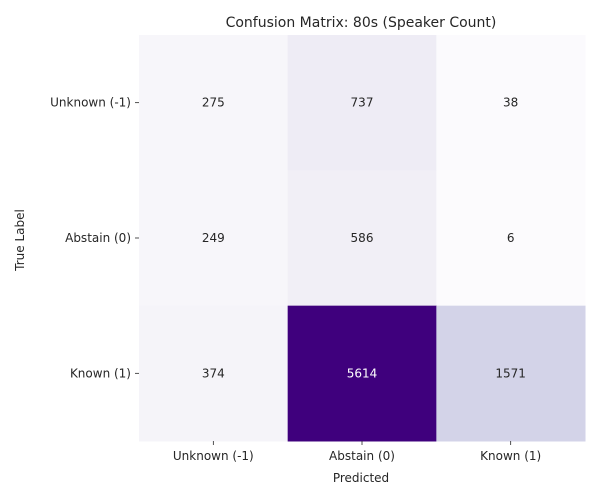  I want to click on cell-value-label: 374, so click(213, 373).